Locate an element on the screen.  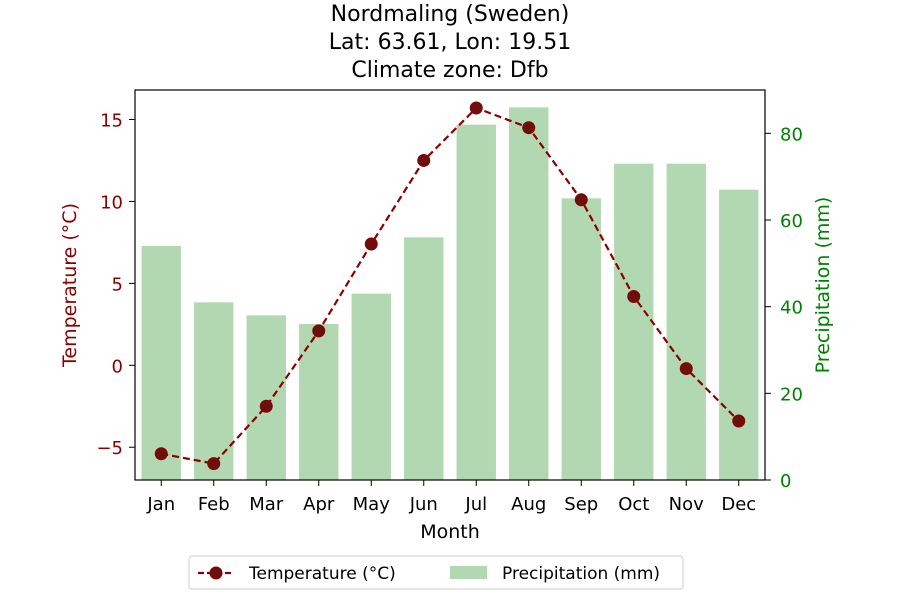
temperature-axis: −5 0 5 10 15 is located at coordinates (115, 284).